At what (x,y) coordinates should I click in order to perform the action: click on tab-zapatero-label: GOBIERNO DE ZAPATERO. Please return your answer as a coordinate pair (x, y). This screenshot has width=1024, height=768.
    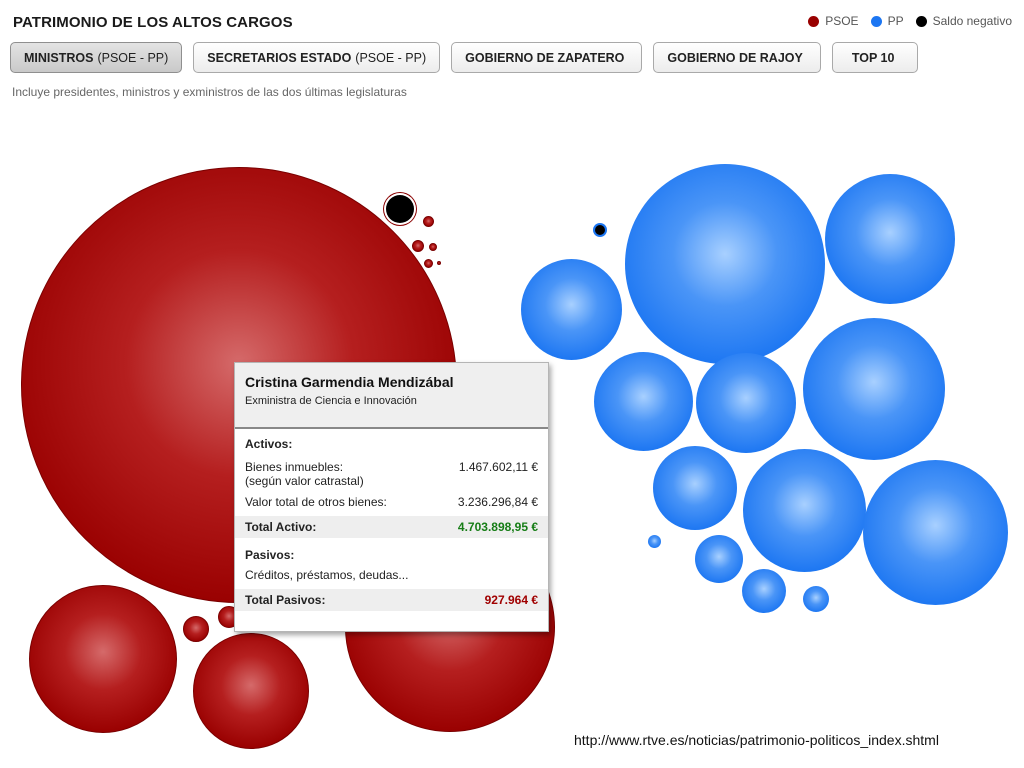
    Looking at the image, I should click on (545, 57).